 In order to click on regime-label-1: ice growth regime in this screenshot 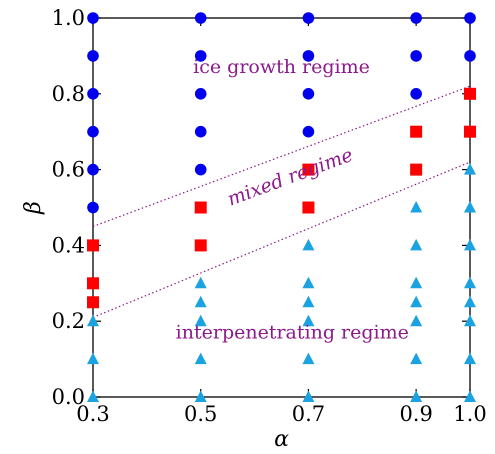, I will do `click(281, 67)`.